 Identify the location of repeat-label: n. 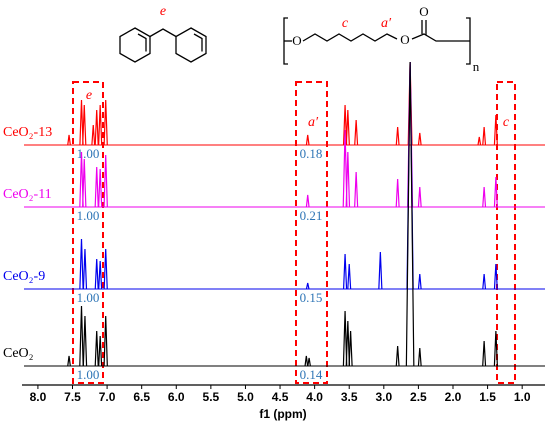
(476, 66).